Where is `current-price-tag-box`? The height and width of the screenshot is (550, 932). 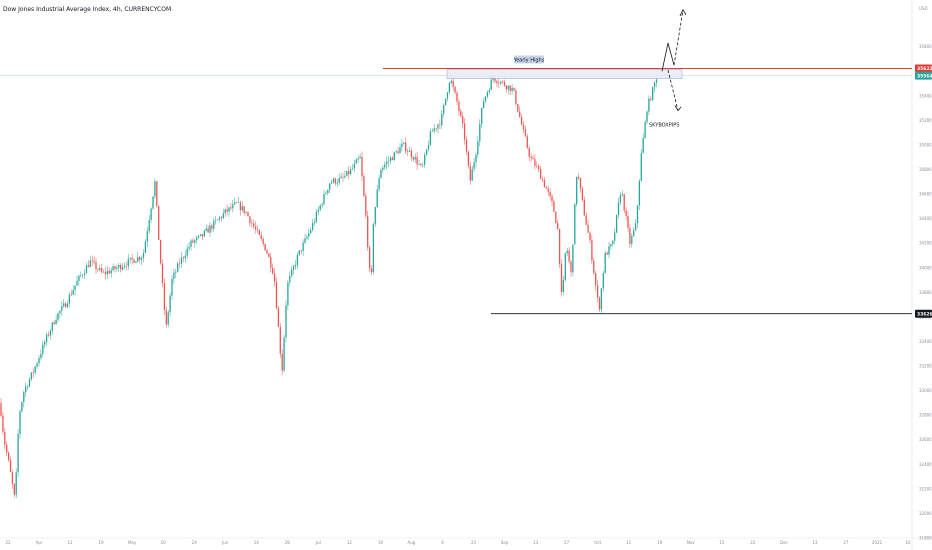
current-price-tag-box is located at coordinates (923, 75).